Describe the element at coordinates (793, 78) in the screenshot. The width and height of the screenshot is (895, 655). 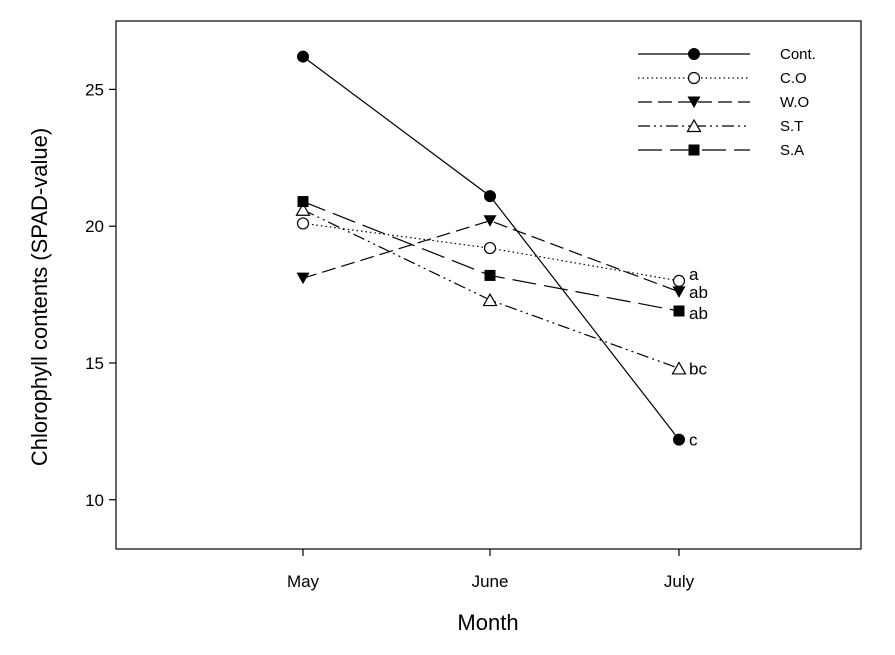
I see `legend-label: C.O` at that location.